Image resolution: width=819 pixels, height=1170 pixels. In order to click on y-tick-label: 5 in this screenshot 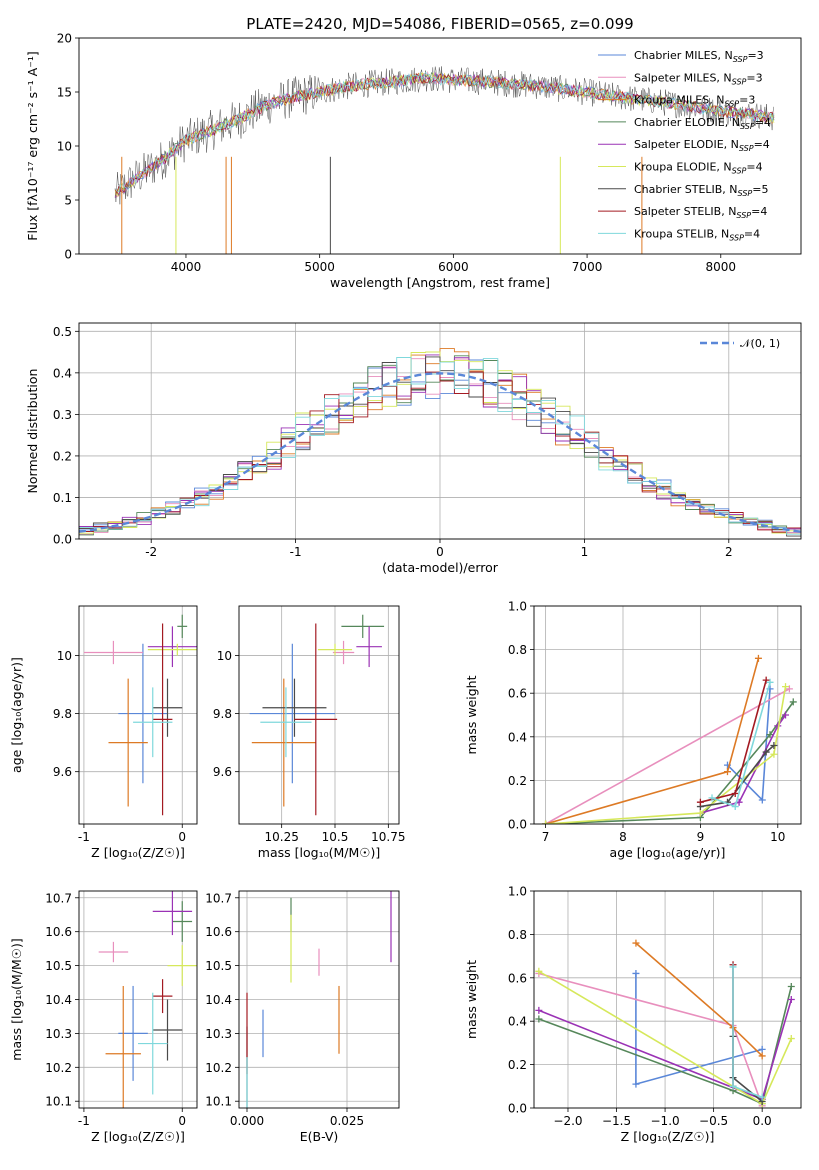, I will do `click(68, 201)`.